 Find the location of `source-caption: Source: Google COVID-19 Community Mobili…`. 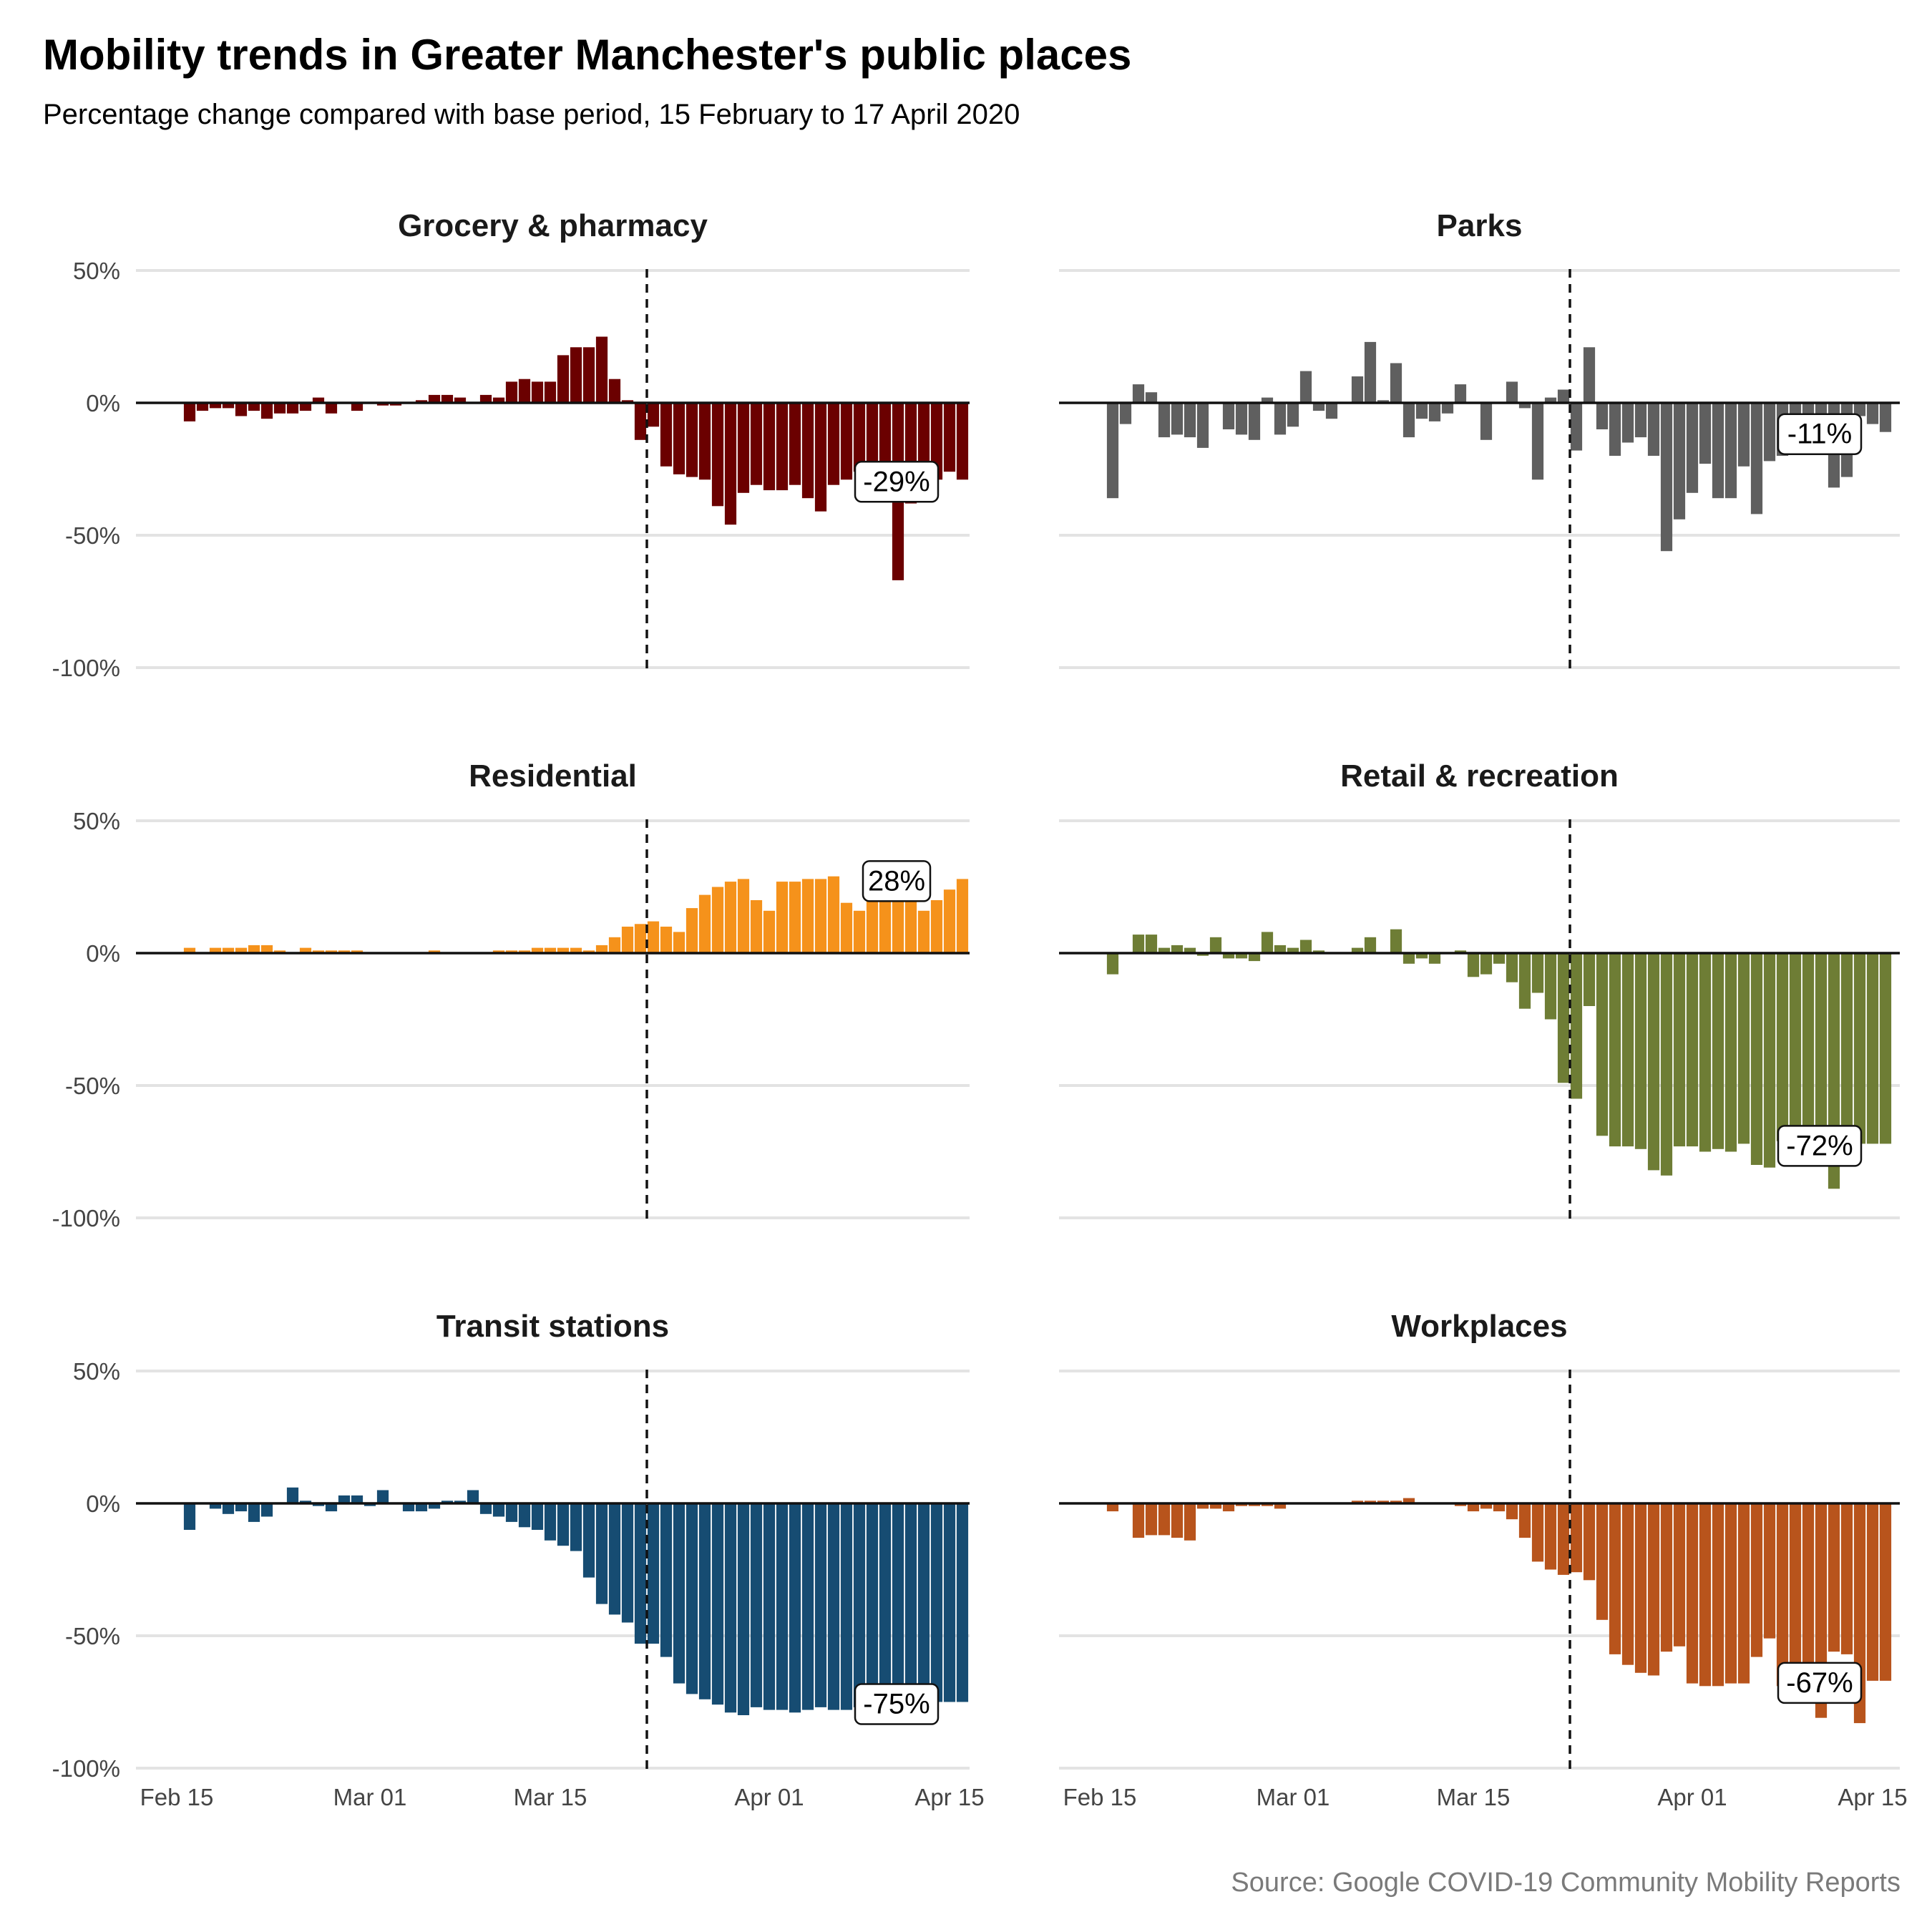

source-caption: Source: Google COVID-19 Community Mobili… is located at coordinates (1566, 1883).